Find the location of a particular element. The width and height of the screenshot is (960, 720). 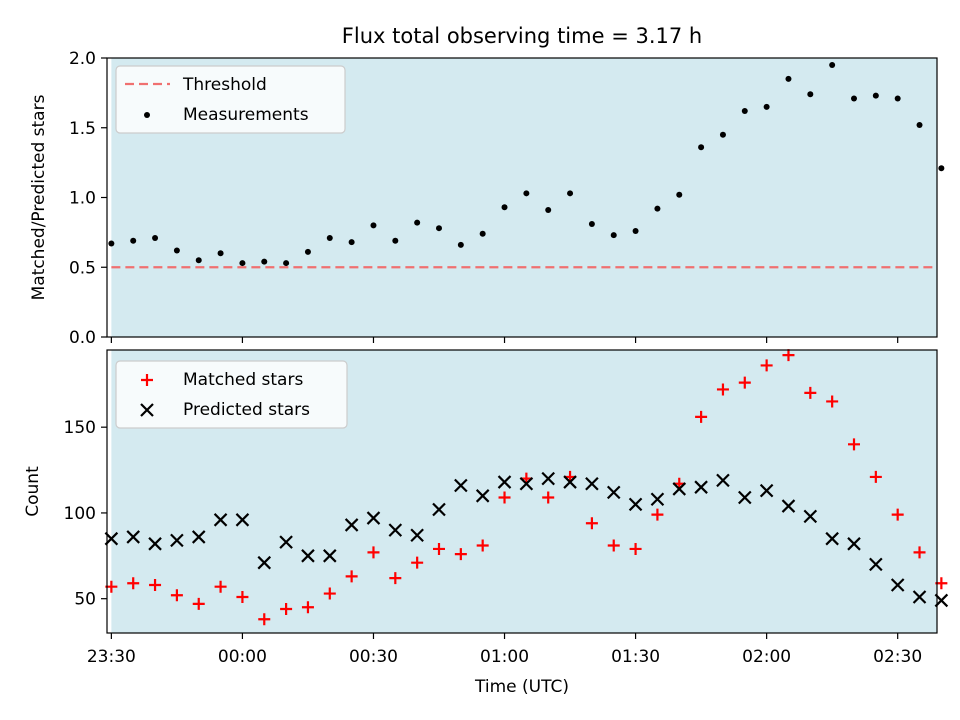

legend-matched-label: Matched stars is located at coordinates (243, 380).